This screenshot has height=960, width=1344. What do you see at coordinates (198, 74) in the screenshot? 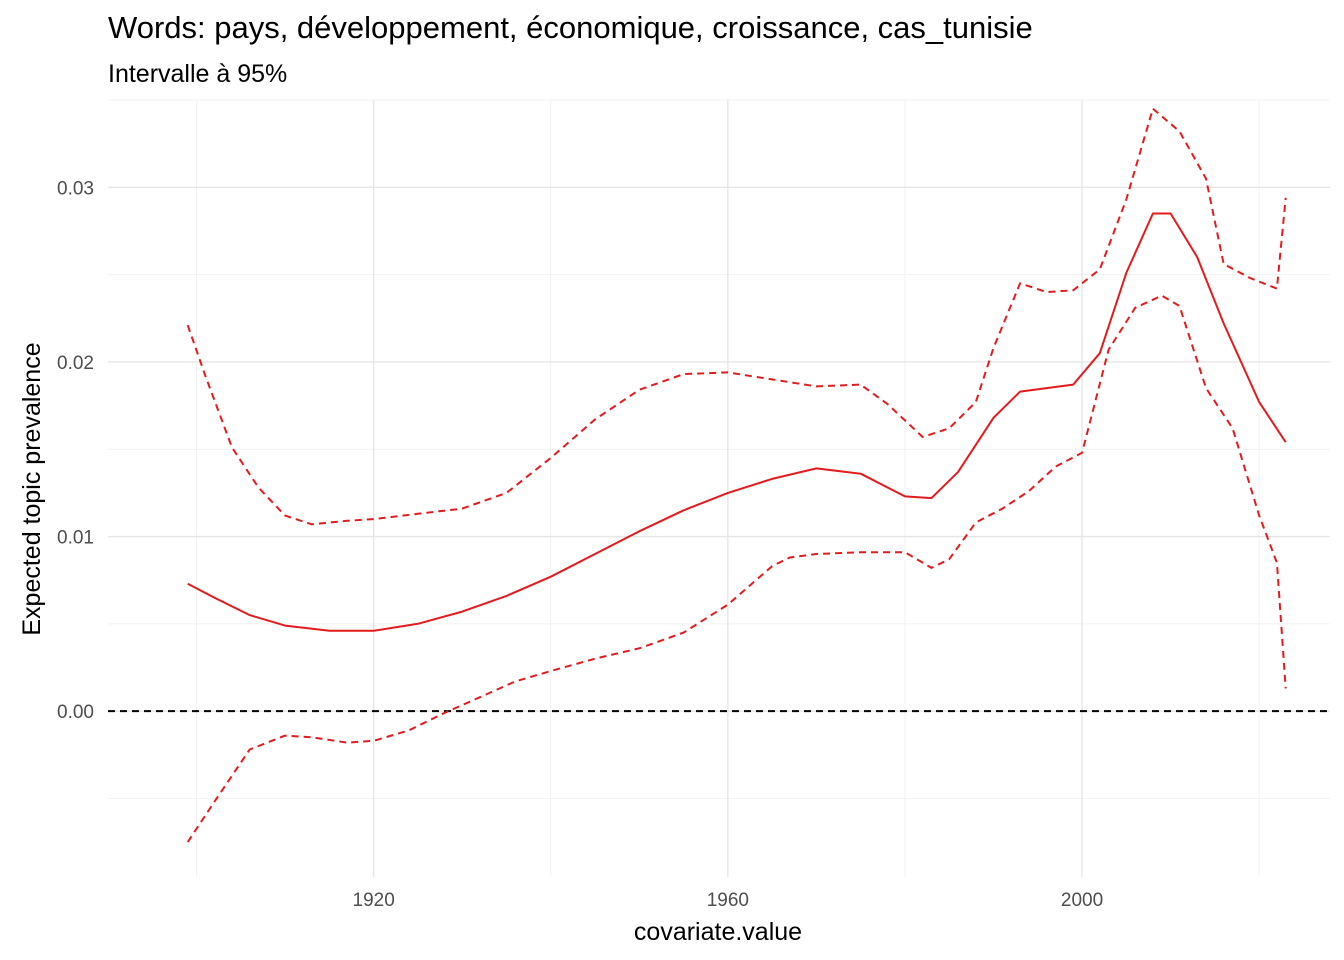
I see `chart-subtitle: Intervalle à 95%` at bounding box center [198, 74].